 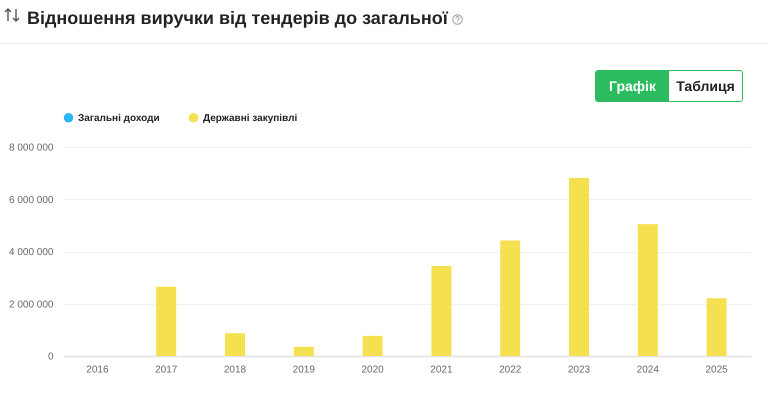 I want to click on y-tick-label: 8 000 000, so click(x=31, y=148).